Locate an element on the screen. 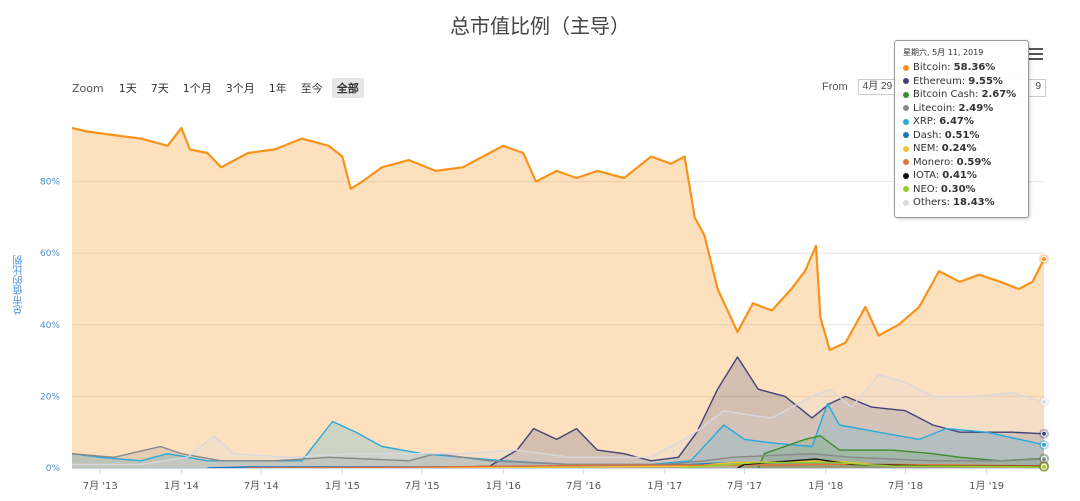  tooltip-series-name: Dash: is located at coordinates (927, 135).